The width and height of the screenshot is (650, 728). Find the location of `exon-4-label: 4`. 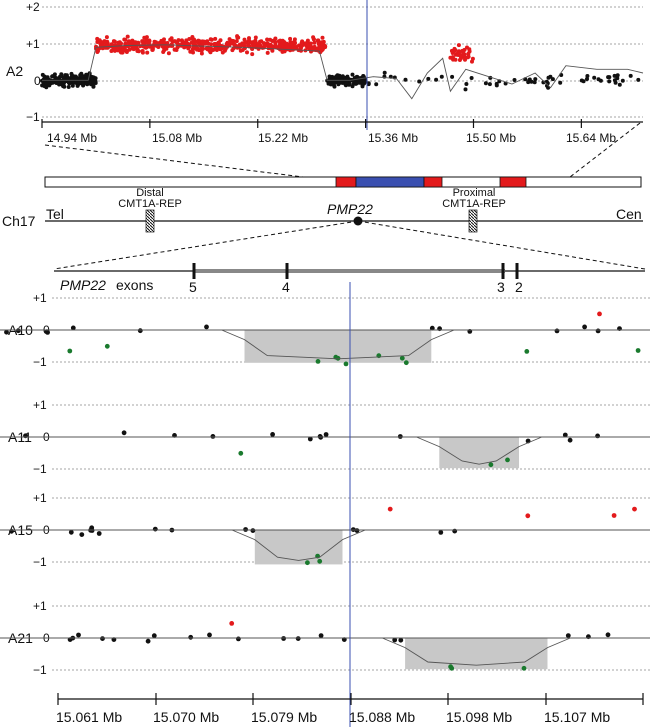

exon-4-label: 4 is located at coordinates (286, 287).